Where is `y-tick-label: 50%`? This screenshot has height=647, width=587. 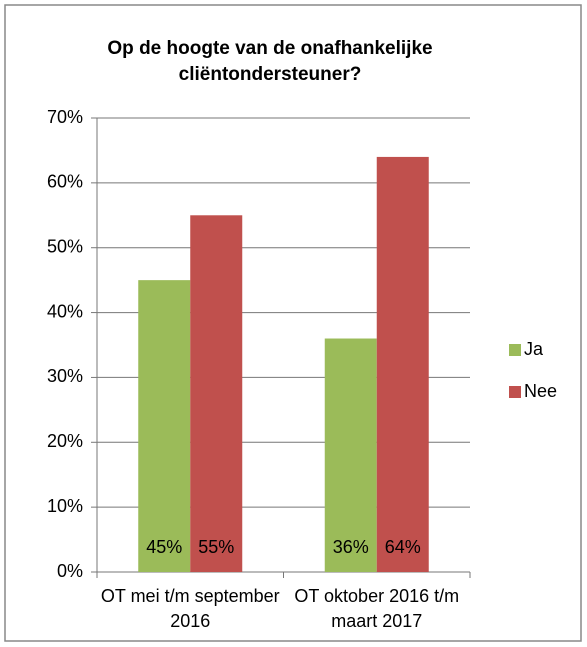
y-tick-label: 50% is located at coordinates (65, 246).